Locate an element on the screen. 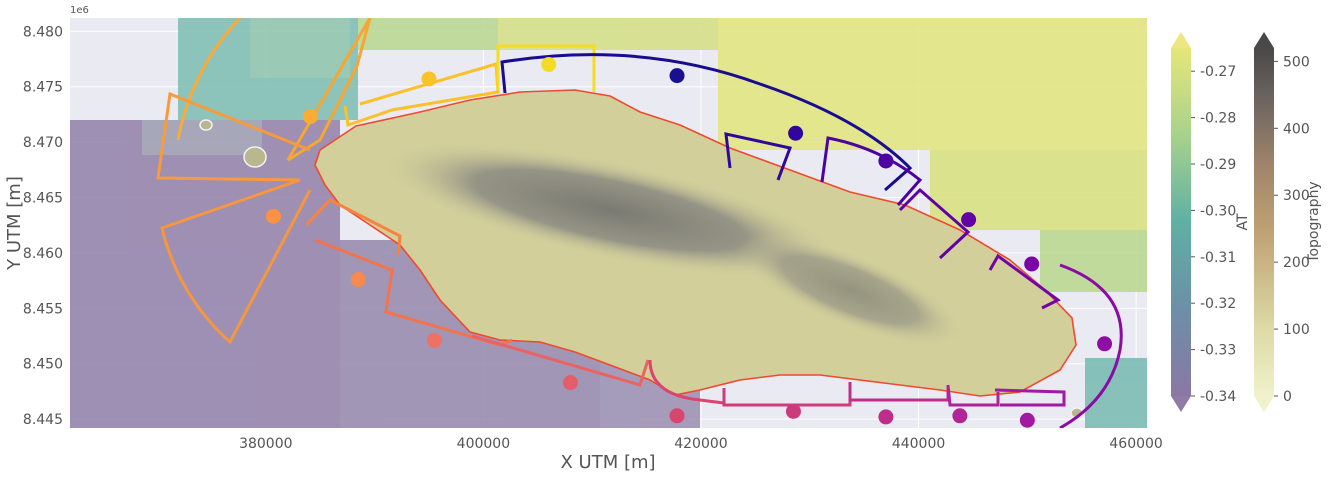  colorbar-tick-label: -0.29 is located at coordinates (1218, 165).